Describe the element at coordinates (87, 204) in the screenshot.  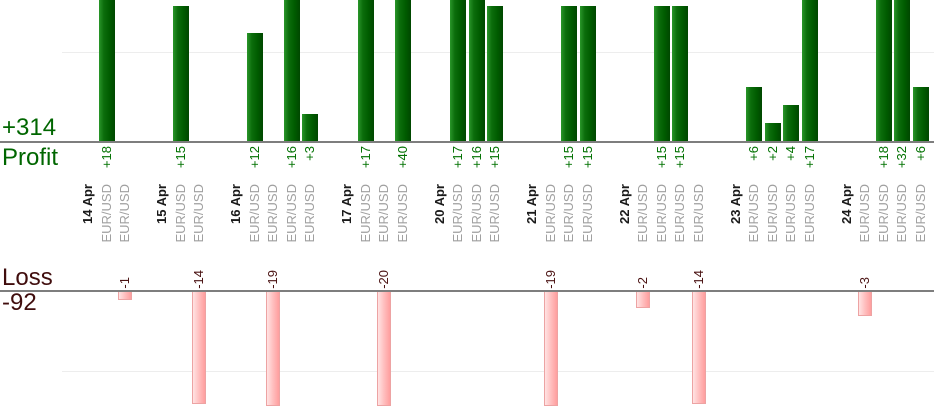
I see `date-label: 14 Apr` at that location.